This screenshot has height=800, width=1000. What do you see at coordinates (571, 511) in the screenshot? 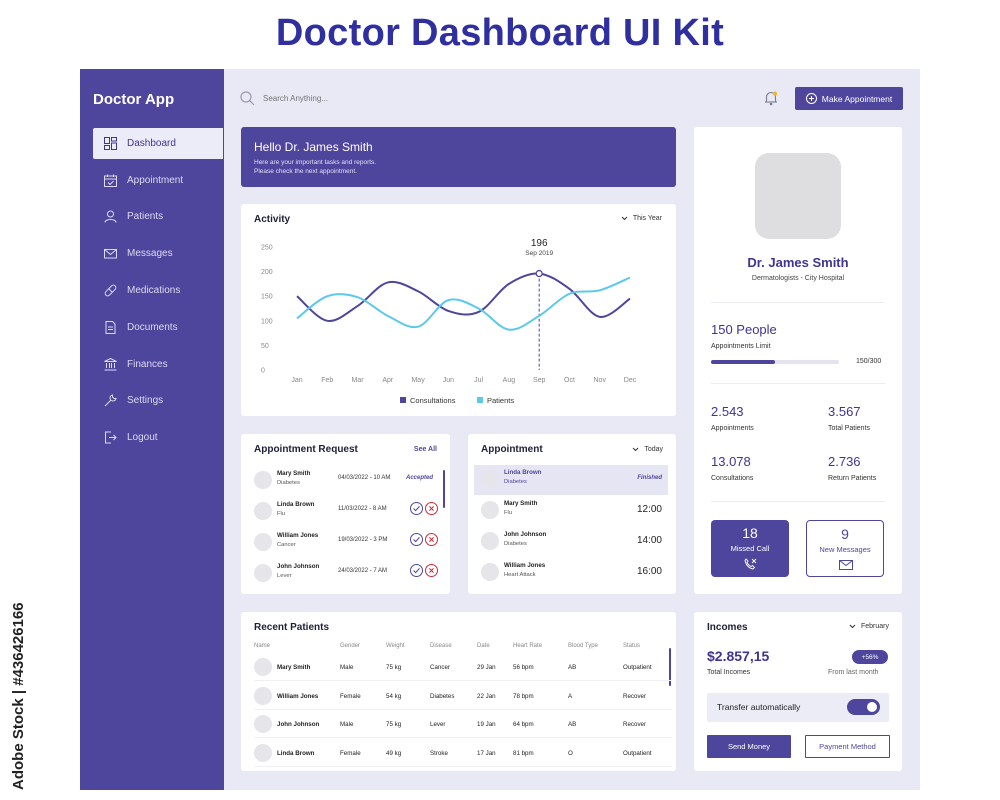
I see `appointment-row: Mary Smith Flu 12:00` at bounding box center [571, 511].